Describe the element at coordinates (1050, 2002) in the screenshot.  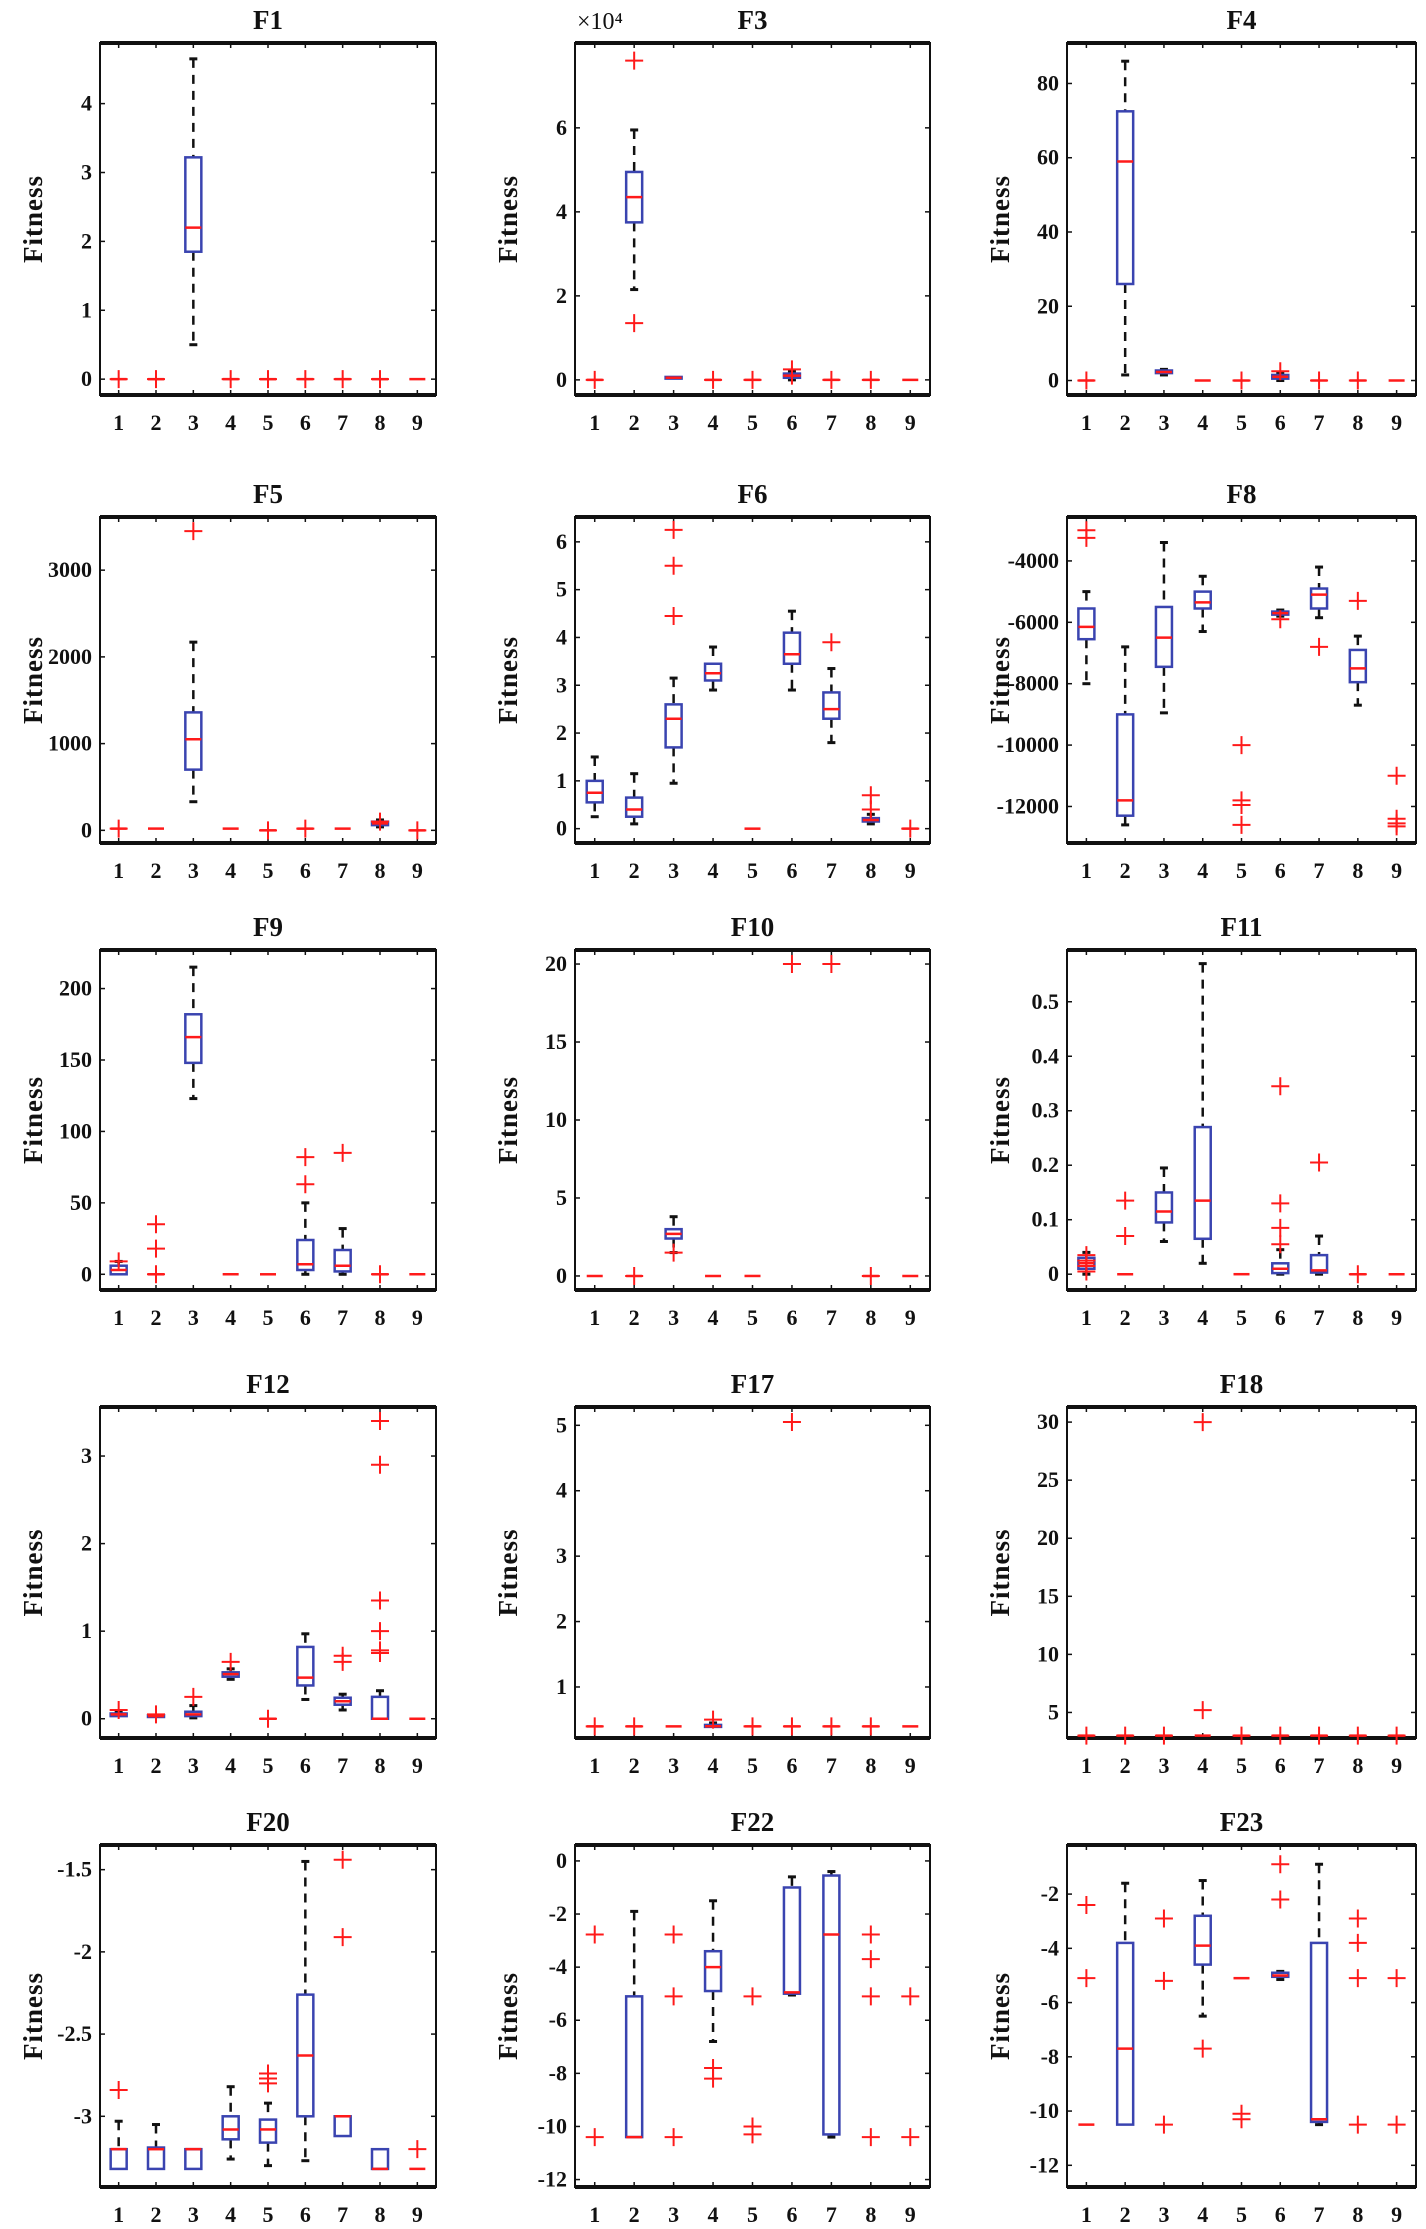
I see `y-tick-label: -6` at that location.